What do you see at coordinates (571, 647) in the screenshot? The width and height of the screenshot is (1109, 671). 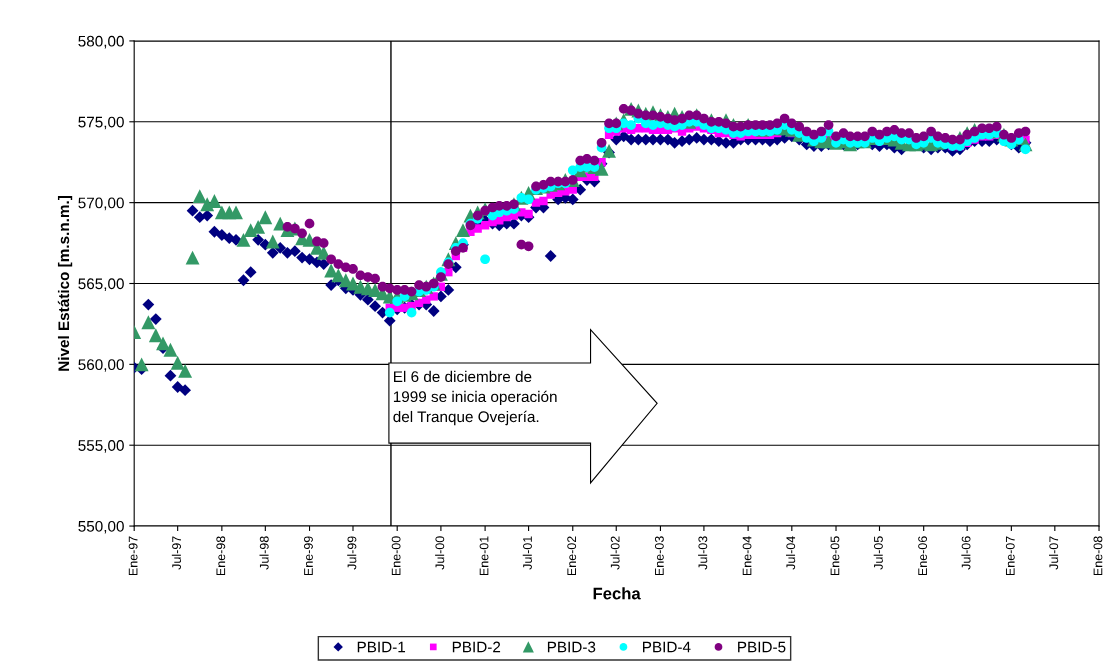 I see `legend-label: PBID-3` at bounding box center [571, 647].